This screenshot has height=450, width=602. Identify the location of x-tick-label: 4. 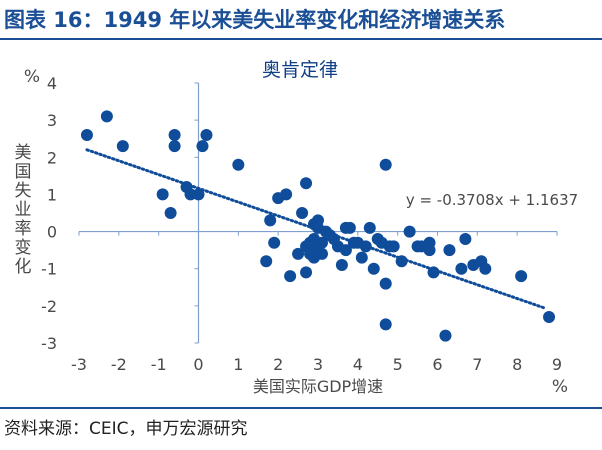
(358, 364).